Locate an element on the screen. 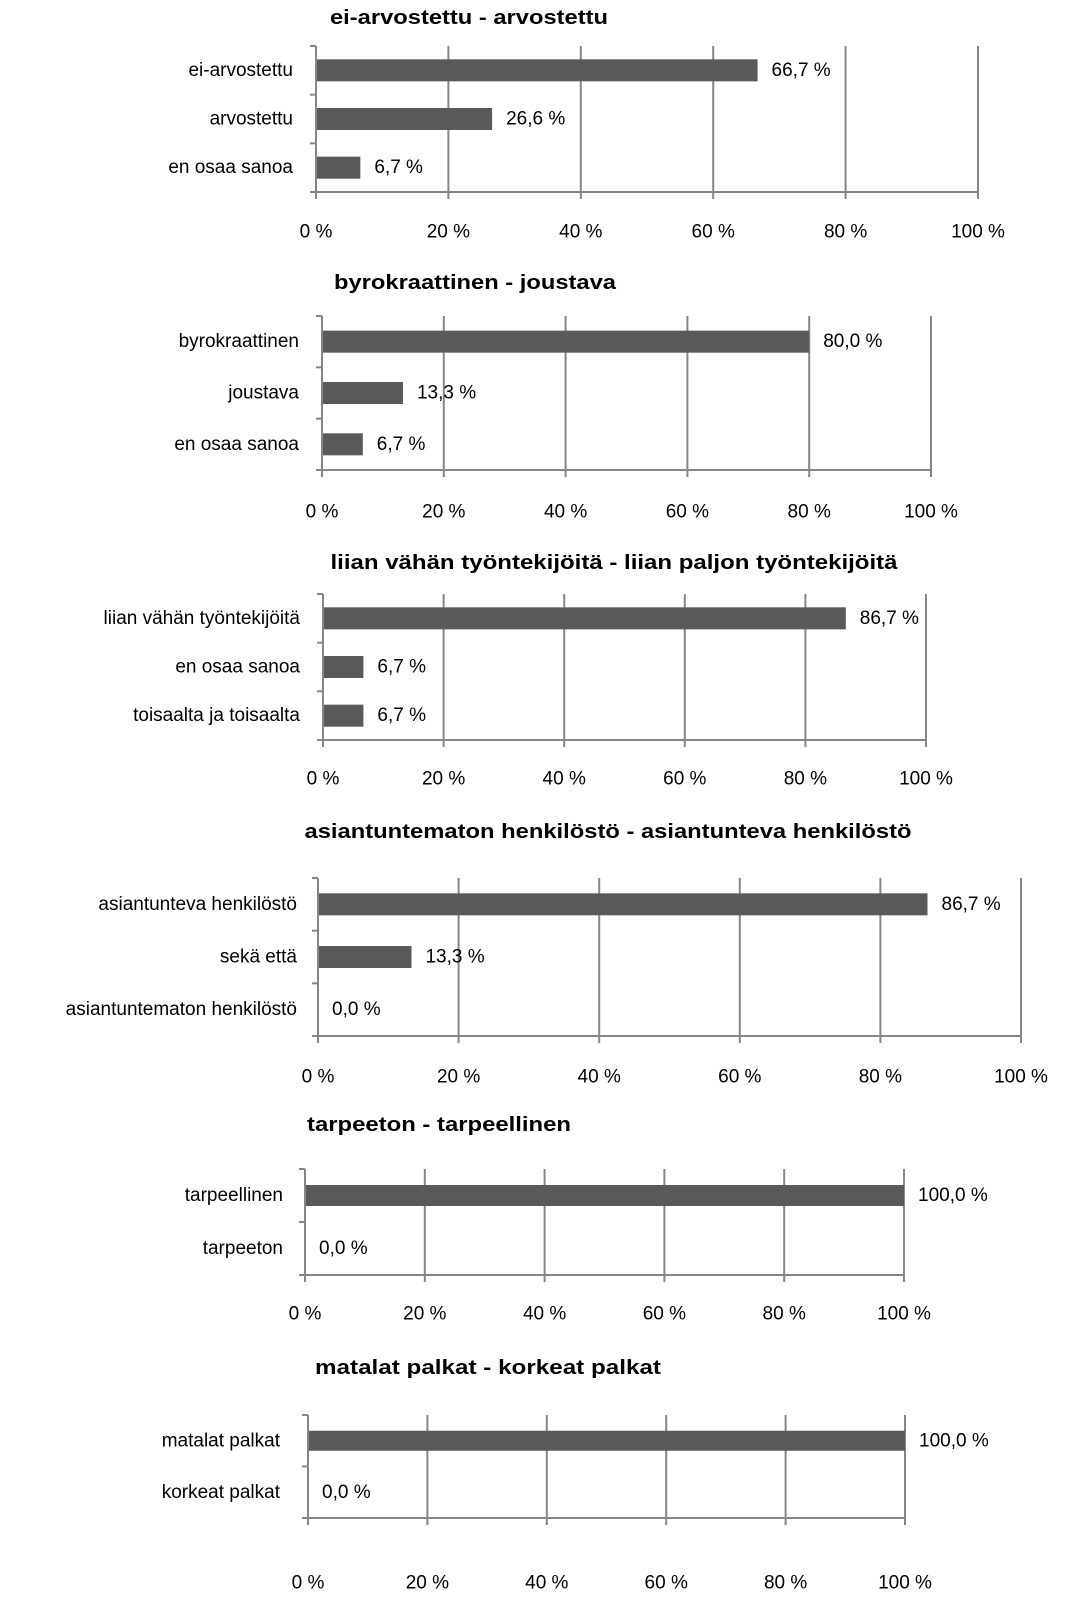 The image size is (1083, 1603). chart-title: byrokraattinen - joustava is located at coordinates (475, 283).